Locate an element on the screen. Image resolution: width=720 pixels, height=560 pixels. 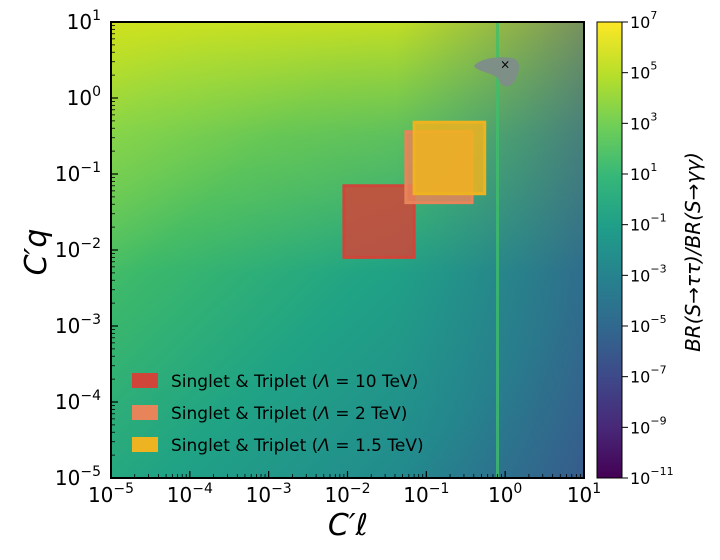
y-tick-label-4: 10⁻¹ is located at coordinates (78, 173).